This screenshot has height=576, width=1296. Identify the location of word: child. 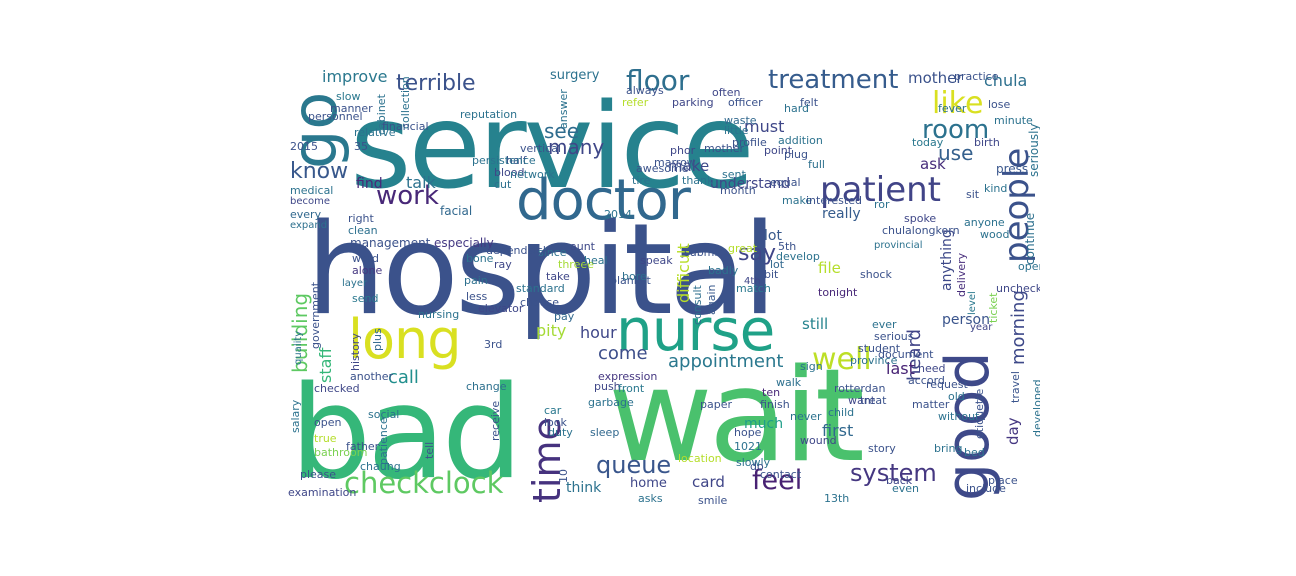
(841, 412).